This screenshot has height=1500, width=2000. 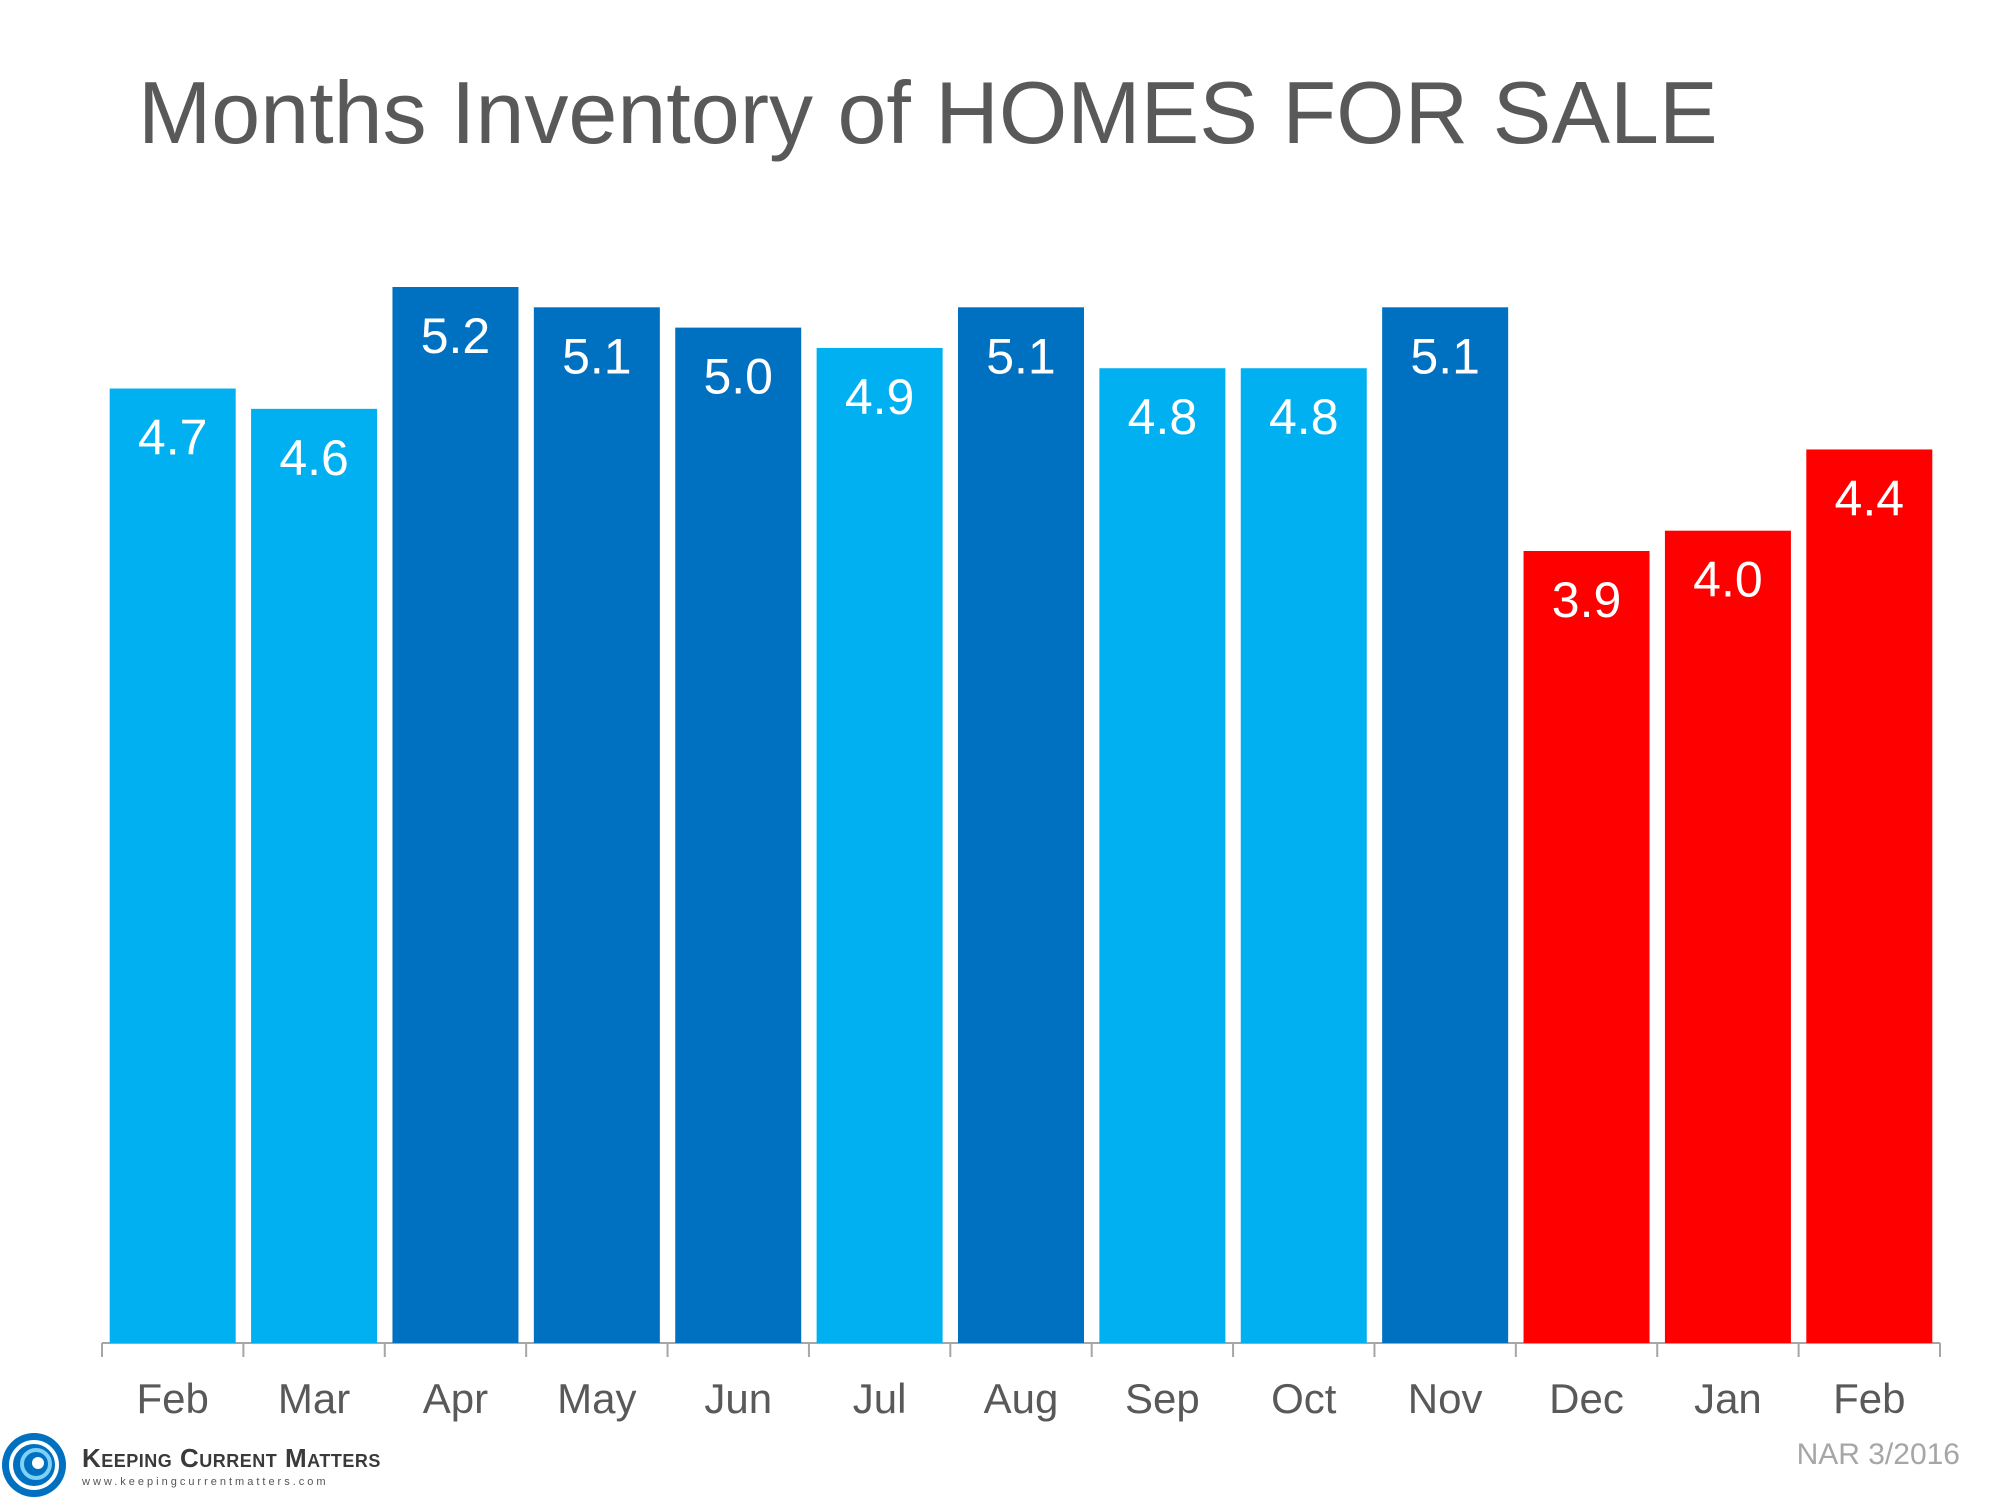 I want to click on data-label: 4.4, so click(x=1870, y=498).